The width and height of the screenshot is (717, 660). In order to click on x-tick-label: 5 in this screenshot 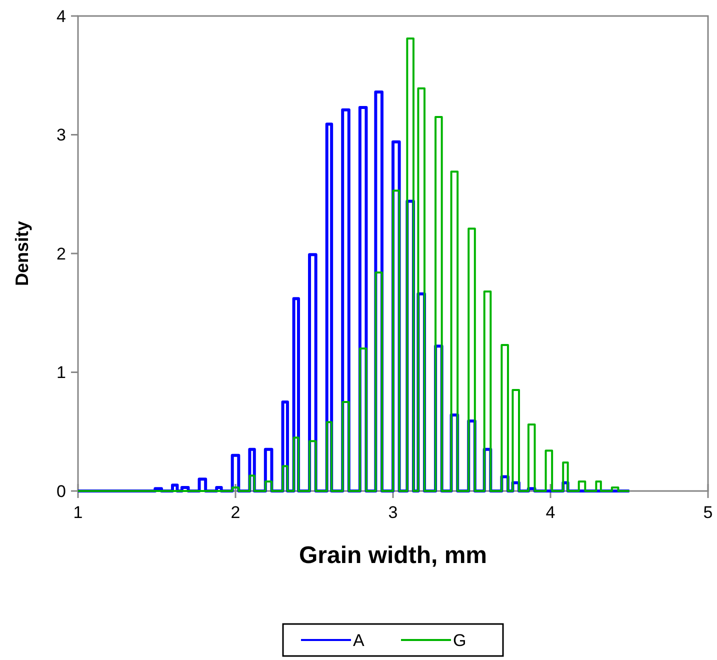, I will do `click(708, 512)`.